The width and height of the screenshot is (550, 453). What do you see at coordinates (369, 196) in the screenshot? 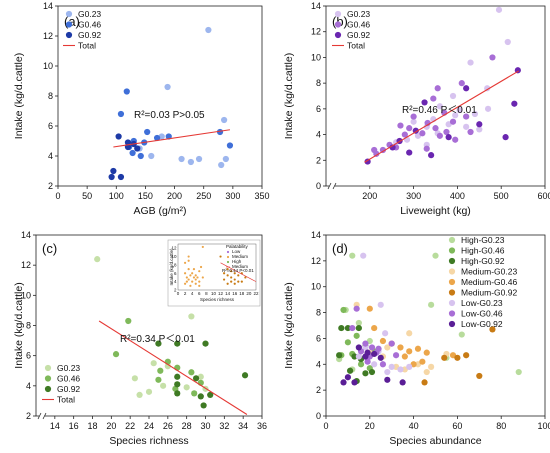
I see `panel-b-xtick-label: 200` at bounding box center [369, 196].